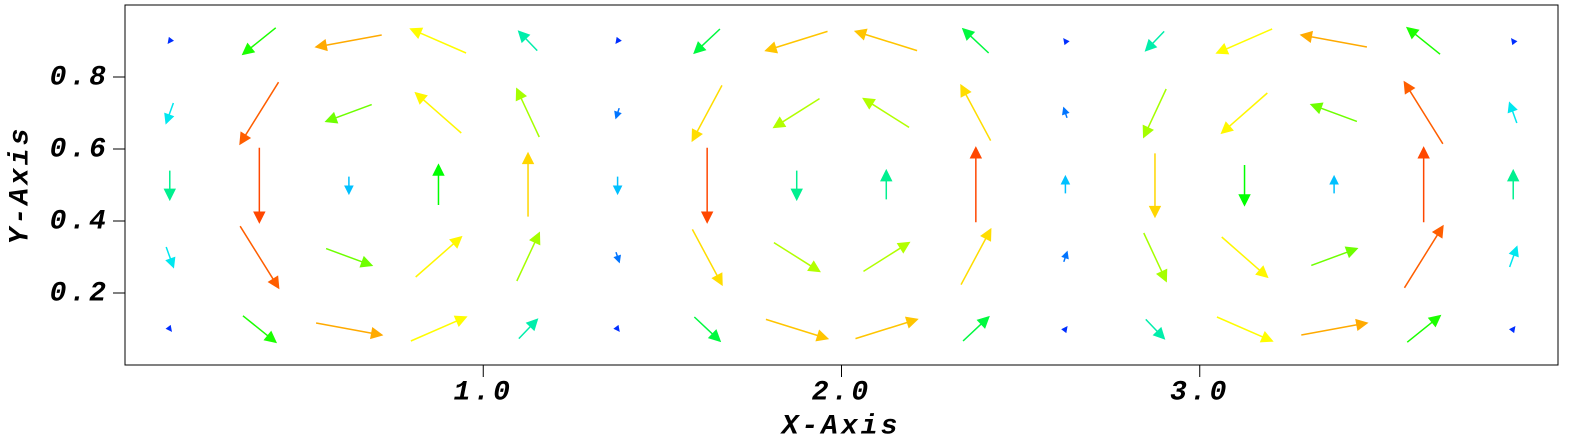  What do you see at coordinates (1199, 392) in the screenshot?
I see `x-tick-label: 3.0` at bounding box center [1199, 392].